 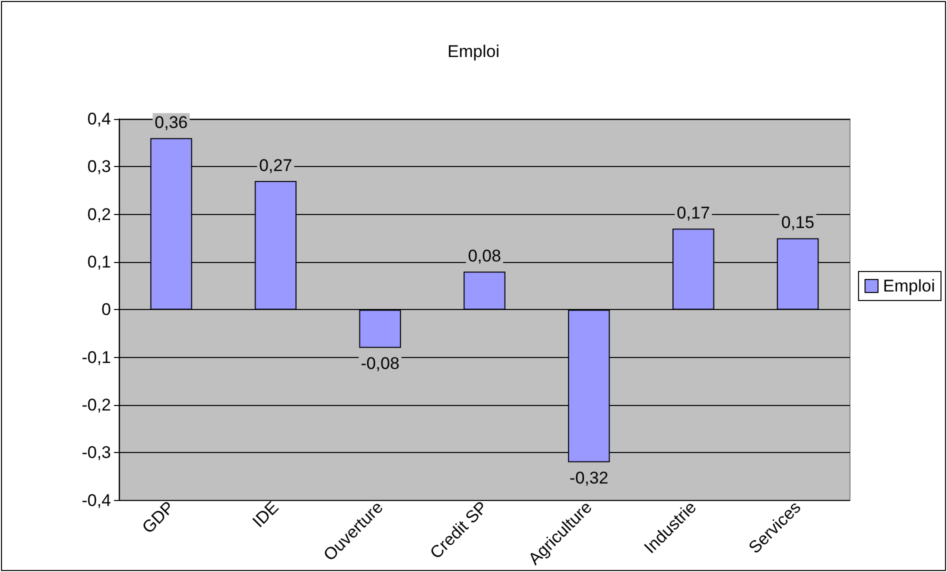 What do you see at coordinates (797, 222) in the screenshot?
I see `data-label: 0,15` at bounding box center [797, 222].